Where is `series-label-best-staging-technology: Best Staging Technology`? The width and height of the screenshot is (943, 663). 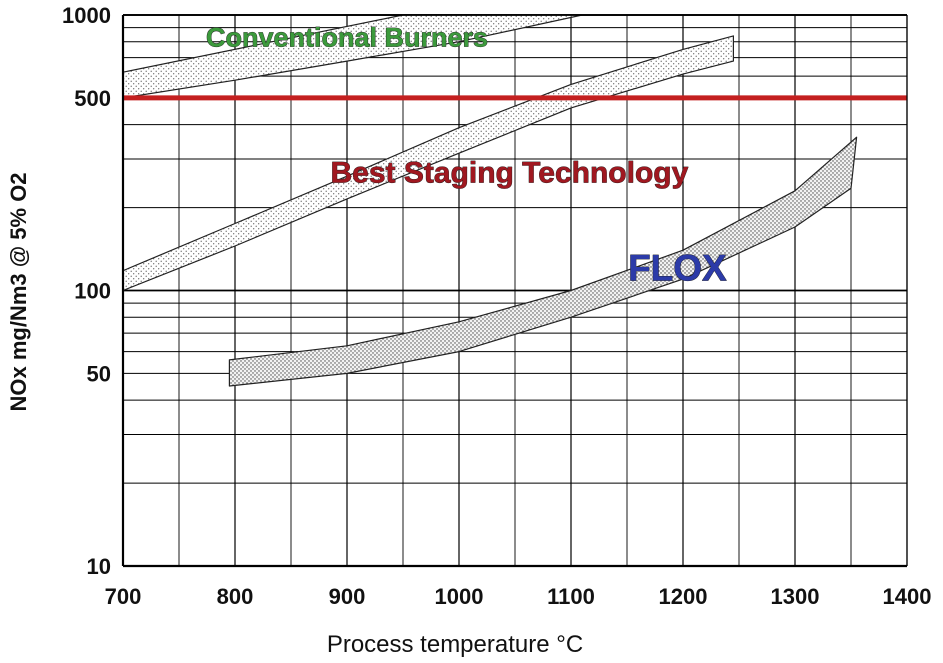
series-label-best-staging-technology: Best Staging Technology is located at coordinates (509, 172).